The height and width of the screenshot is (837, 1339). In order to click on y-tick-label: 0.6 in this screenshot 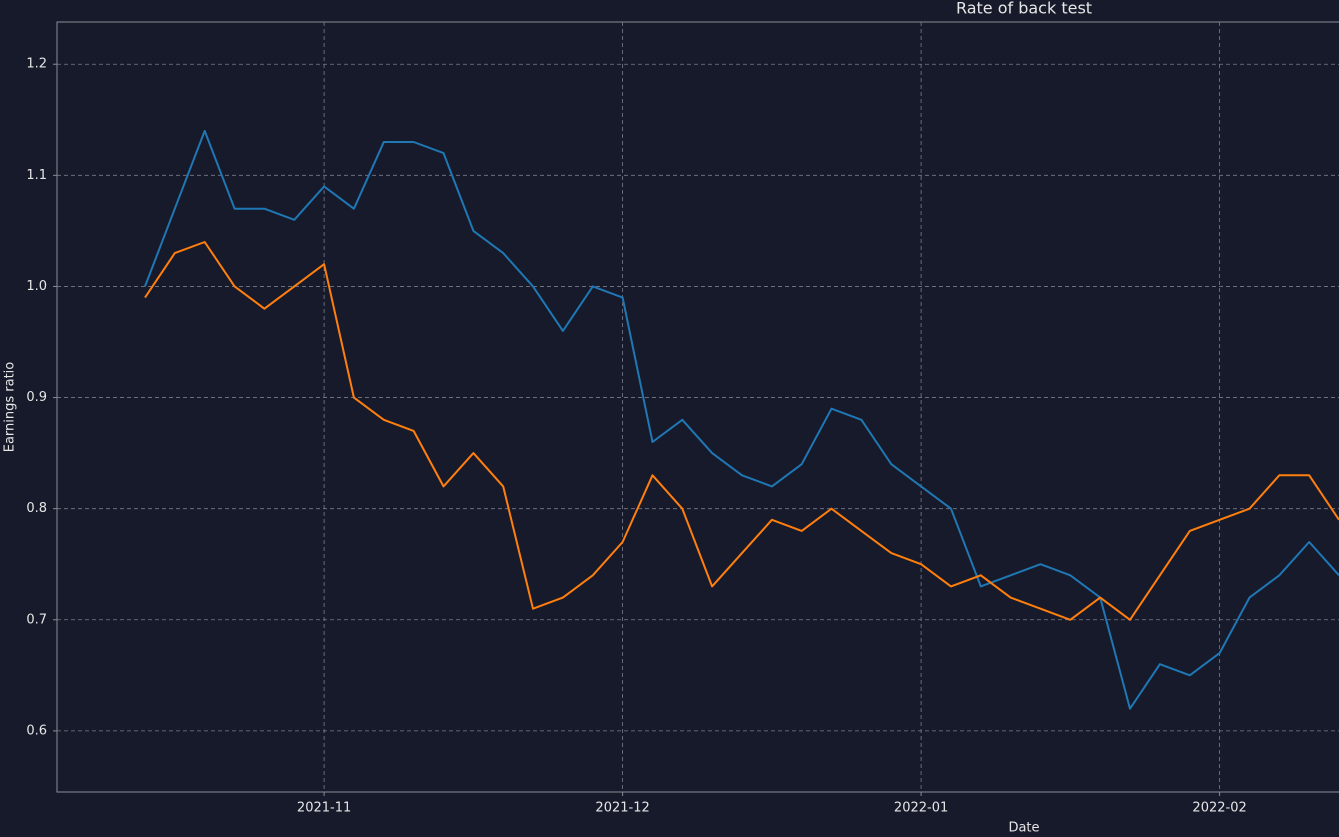, I will do `click(36, 730)`.